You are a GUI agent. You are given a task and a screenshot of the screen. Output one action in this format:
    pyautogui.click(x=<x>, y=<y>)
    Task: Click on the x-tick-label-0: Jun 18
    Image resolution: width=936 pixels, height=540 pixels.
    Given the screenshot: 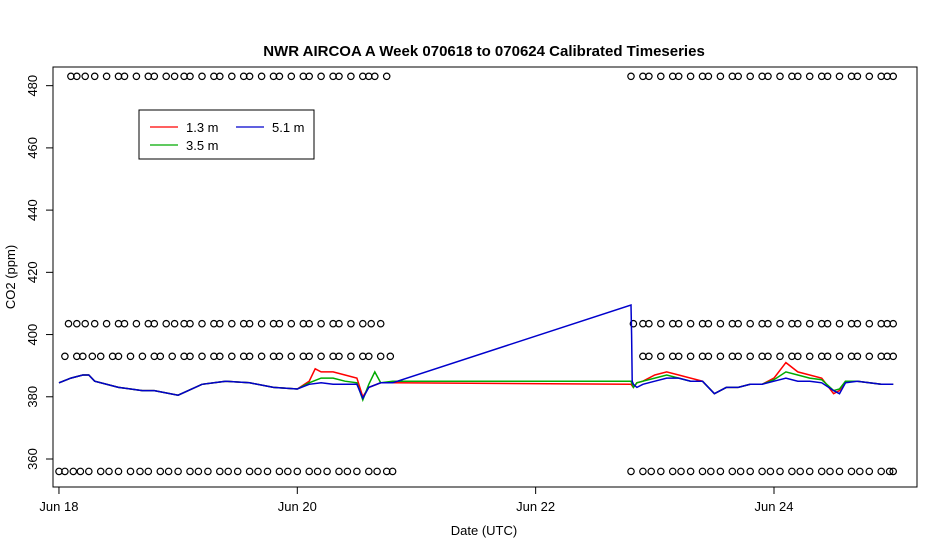 What is the action you would take?
    pyautogui.click(x=58, y=506)
    